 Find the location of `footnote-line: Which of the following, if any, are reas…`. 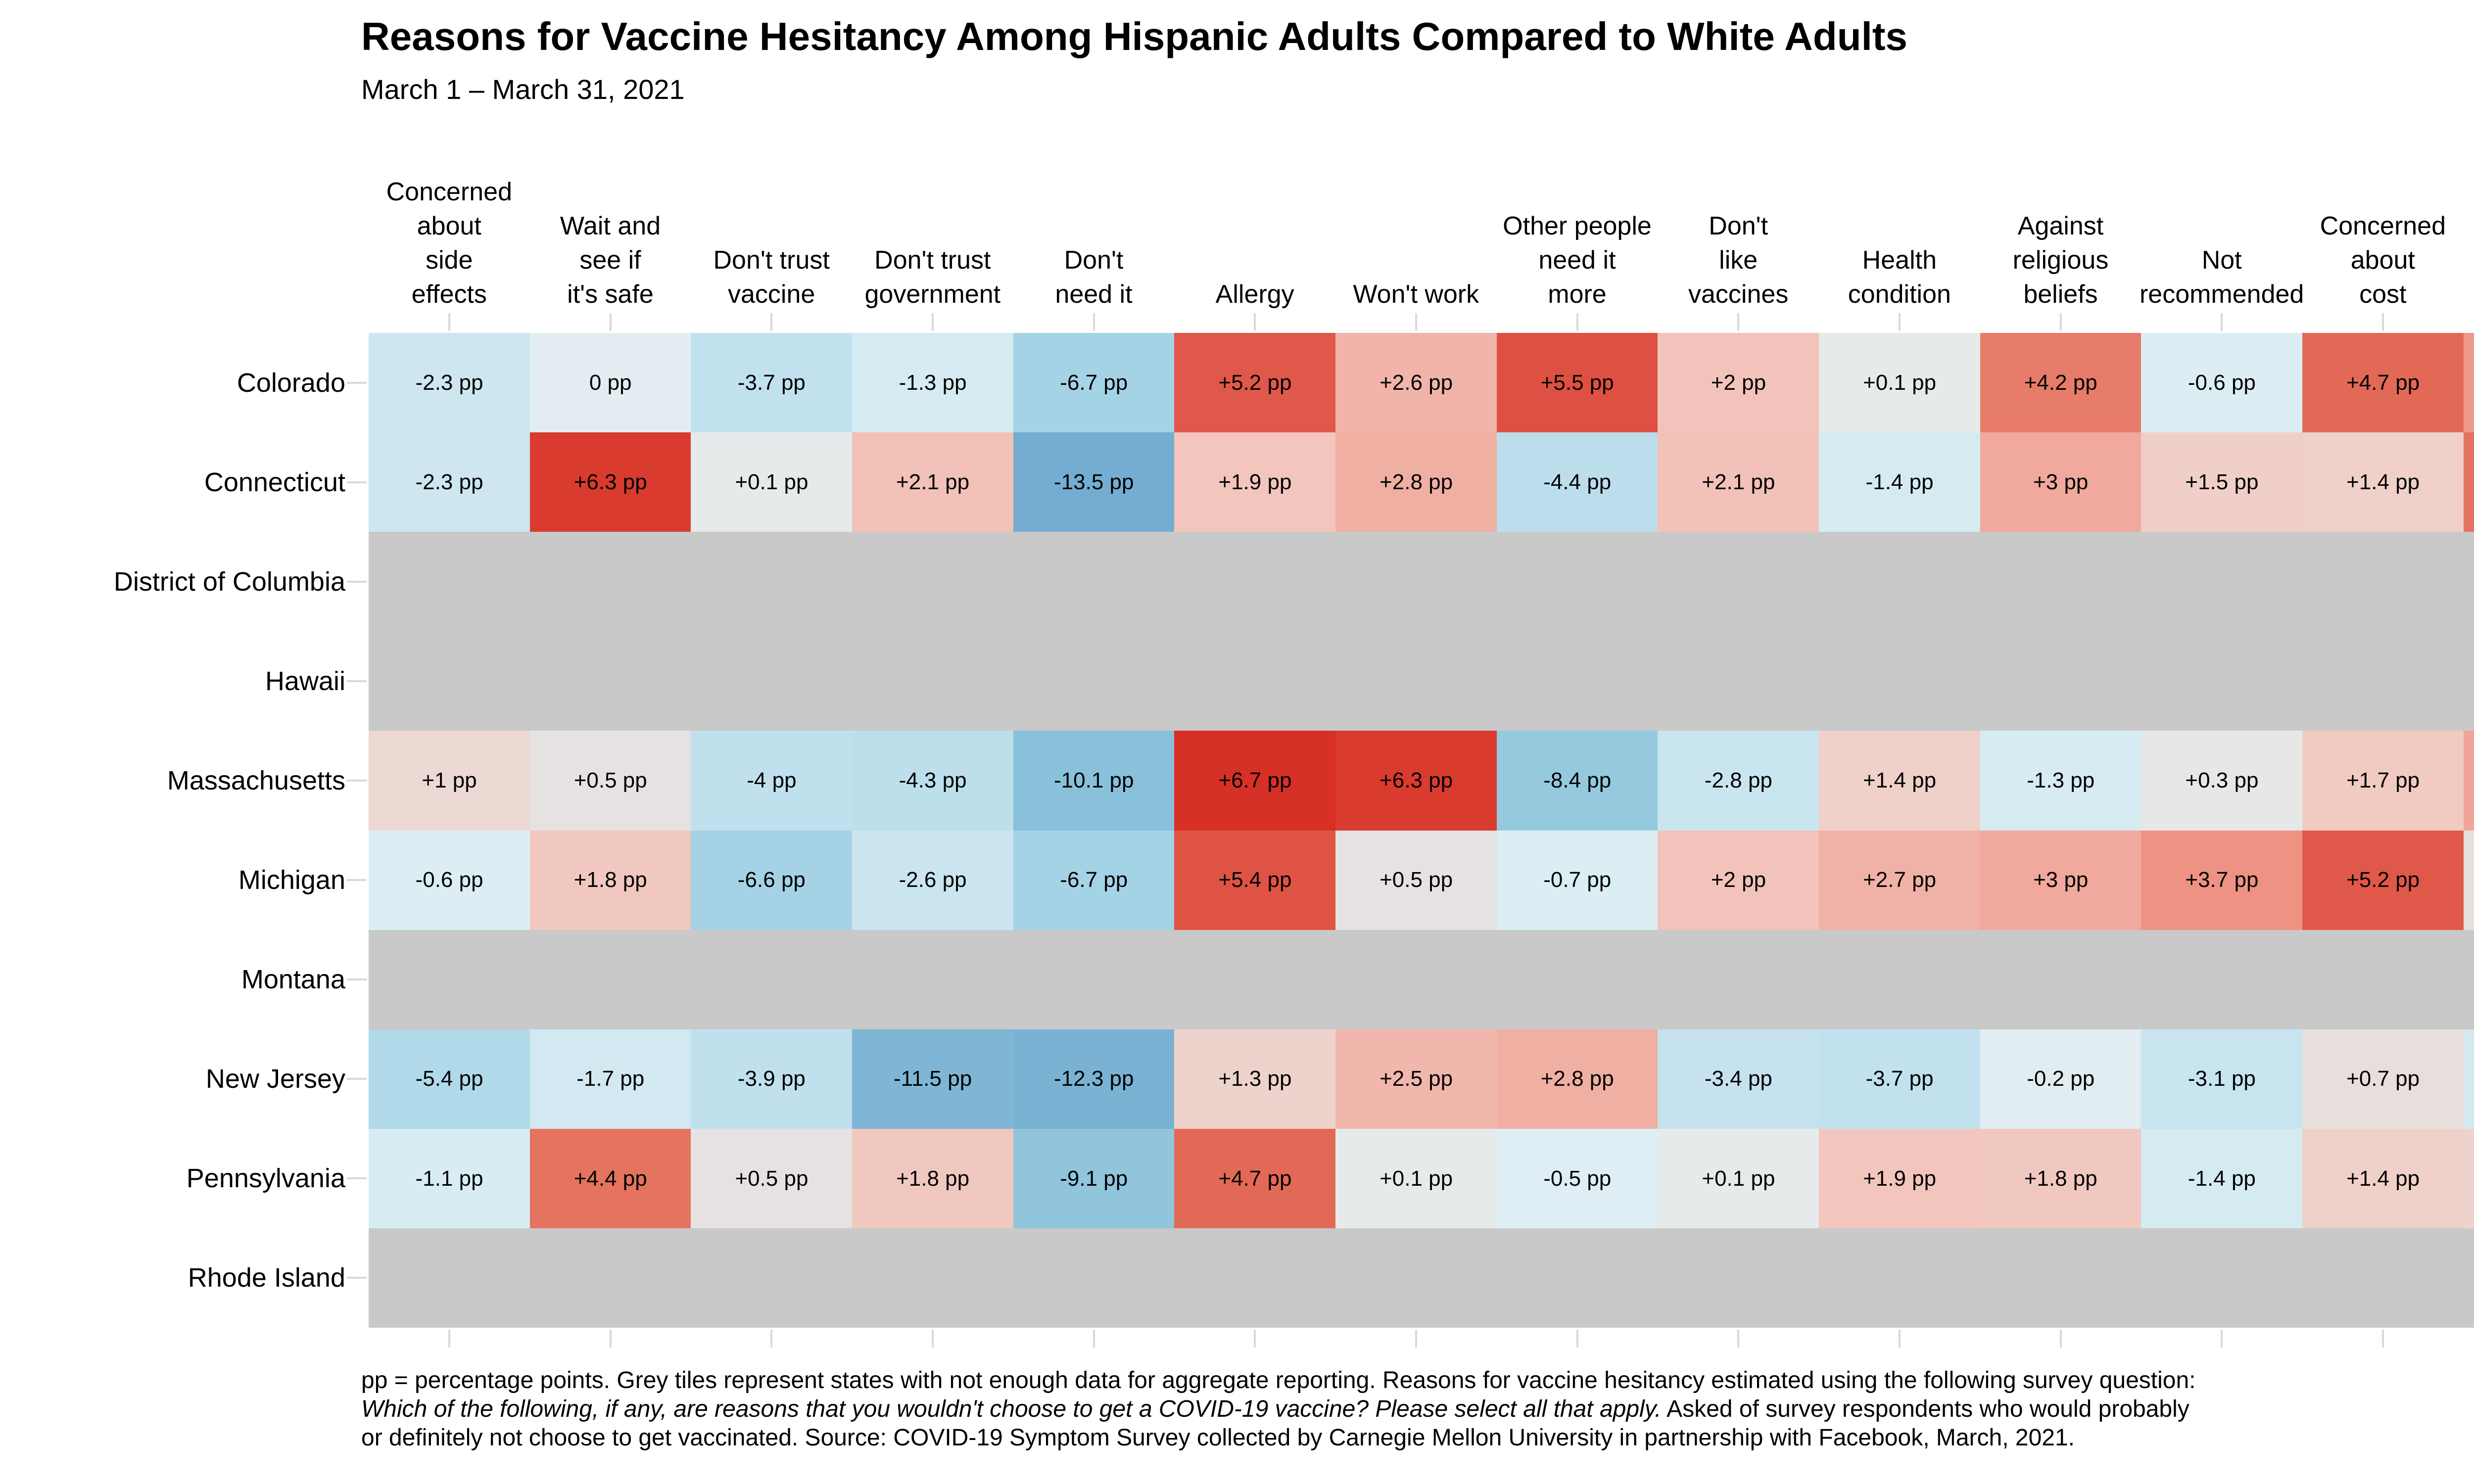

footnote-line: Which of the following, if any, are reas… is located at coordinates (1278, 1409).